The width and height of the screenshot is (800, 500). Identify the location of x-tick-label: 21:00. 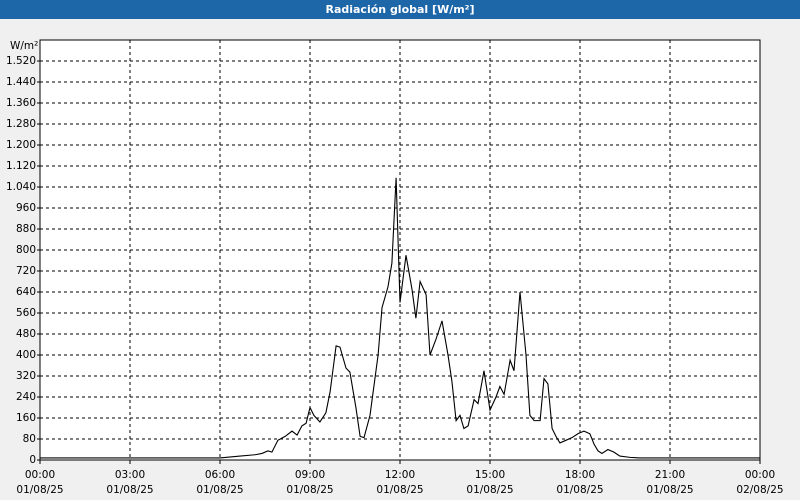
(670, 475).